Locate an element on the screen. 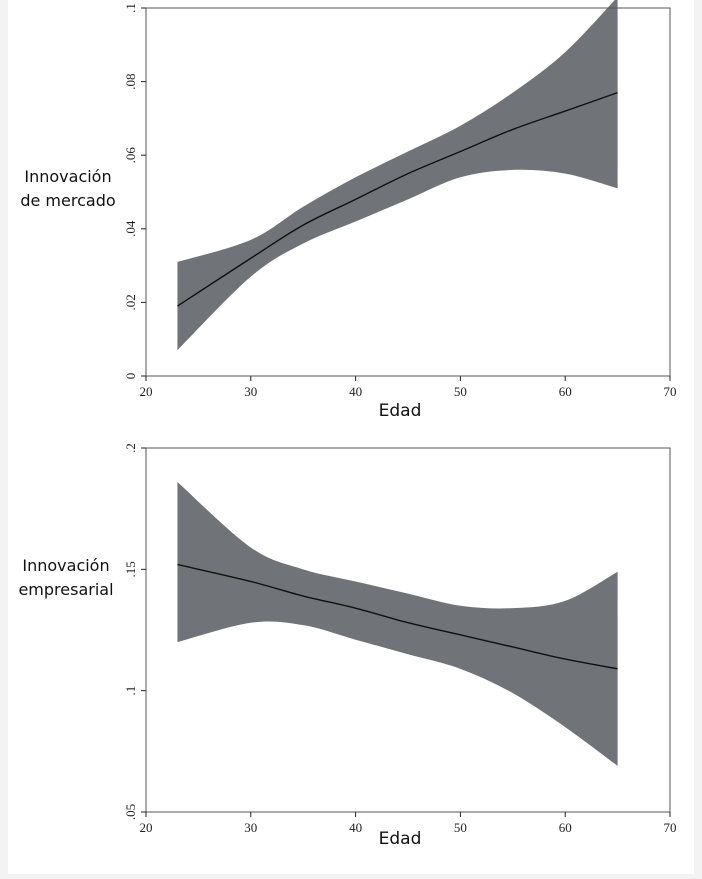 The image size is (702, 879). y-tick-label: .2 is located at coordinates (130, 448).